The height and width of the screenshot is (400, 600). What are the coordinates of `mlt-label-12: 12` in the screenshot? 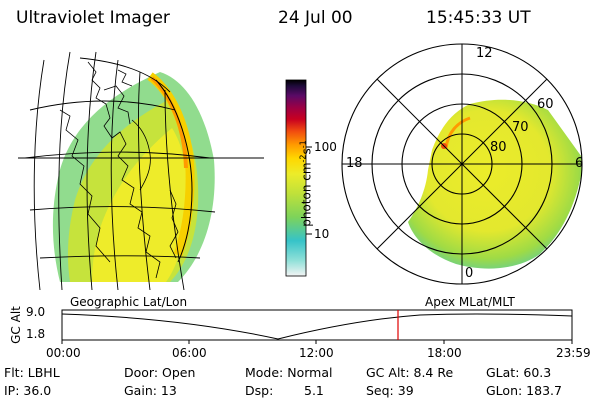 It's located at (484, 53).